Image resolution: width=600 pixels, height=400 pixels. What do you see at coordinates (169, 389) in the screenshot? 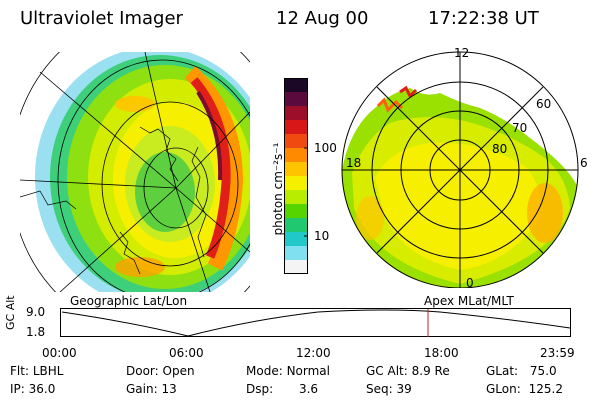
I see `gain-value: 13` at bounding box center [169, 389].